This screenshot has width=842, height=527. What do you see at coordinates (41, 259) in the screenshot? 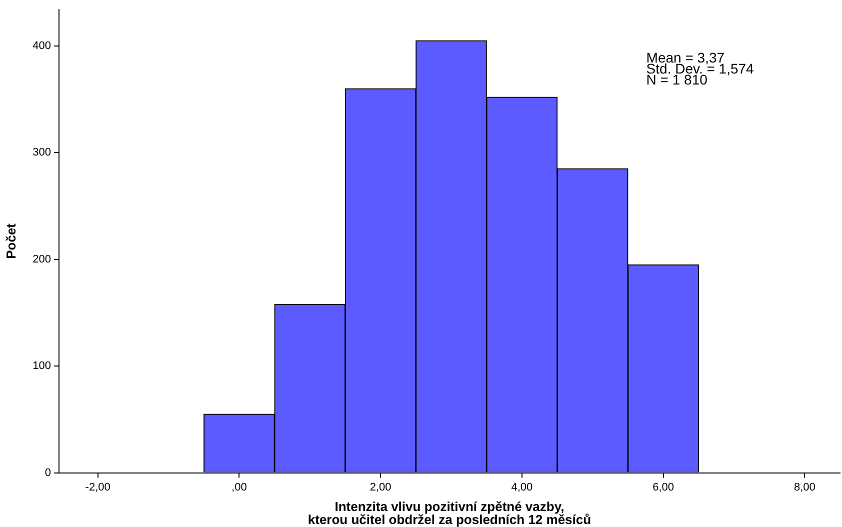
I see `y-tick-label: 200` at bounding box center [41, 259].